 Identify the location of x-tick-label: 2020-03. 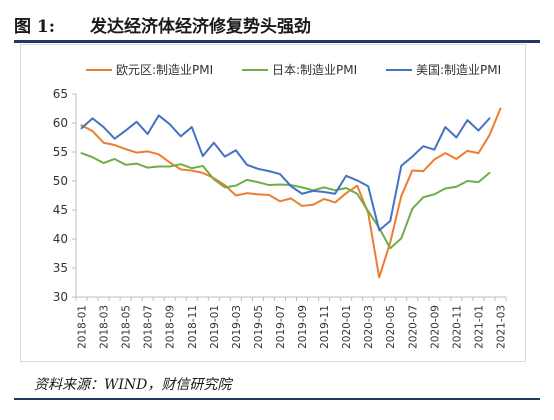
(369, 327).